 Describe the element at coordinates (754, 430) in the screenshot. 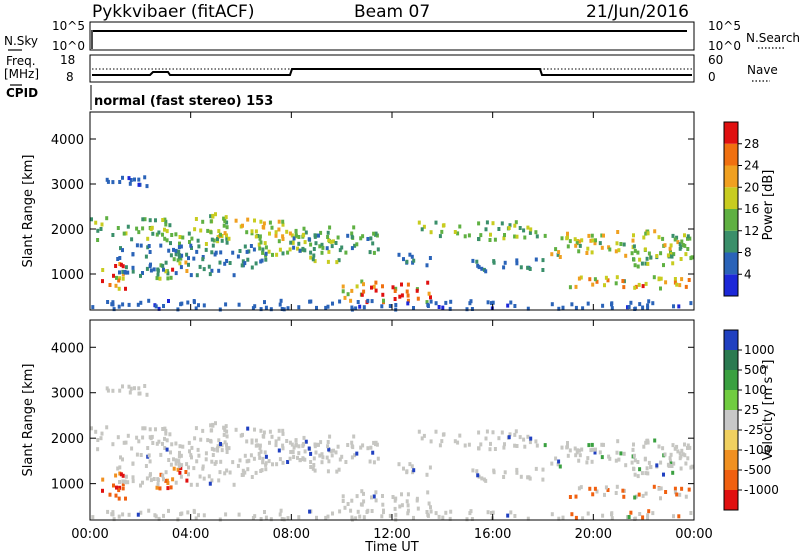

I see `velocity-colorbar-label: -25` at that location.